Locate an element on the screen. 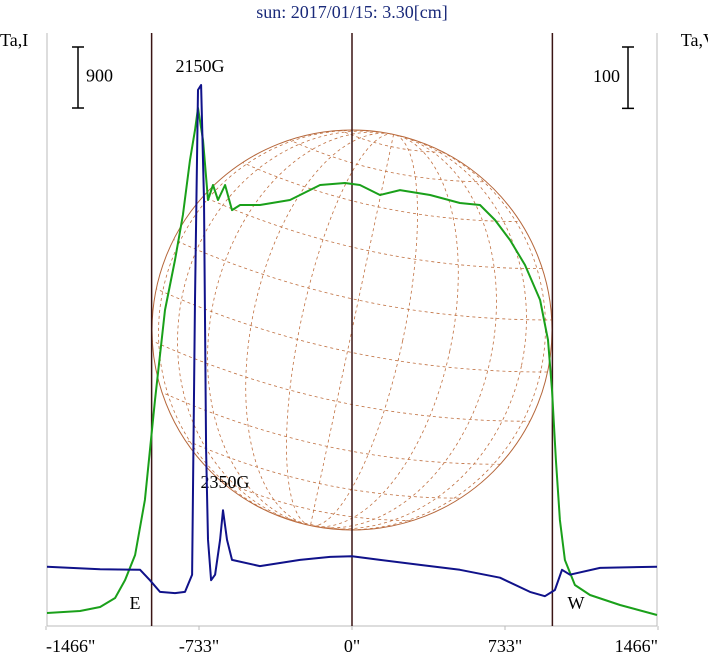 The height and width of the screenshot is (662, 708). annotation: 2150G is located at coordinates (200, 66).